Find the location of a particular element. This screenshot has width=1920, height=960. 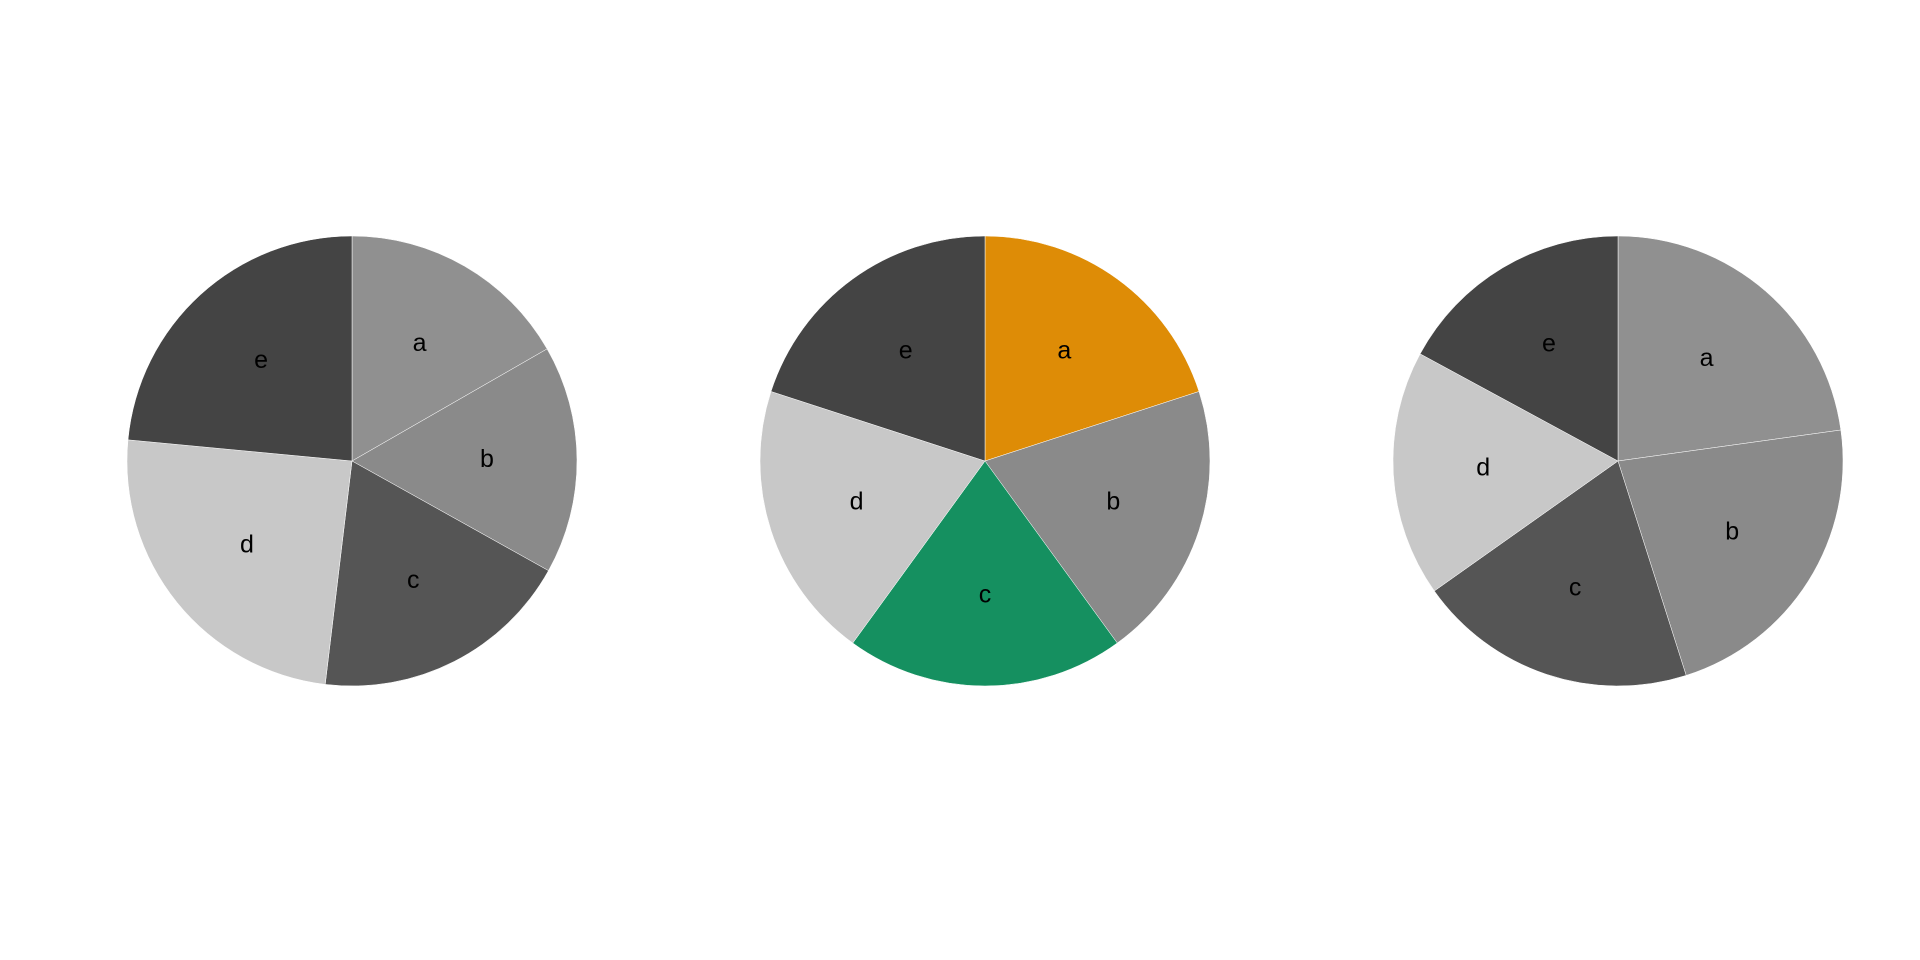

pie-chart-middle: a b c d e is located at coordinates (985, 461).